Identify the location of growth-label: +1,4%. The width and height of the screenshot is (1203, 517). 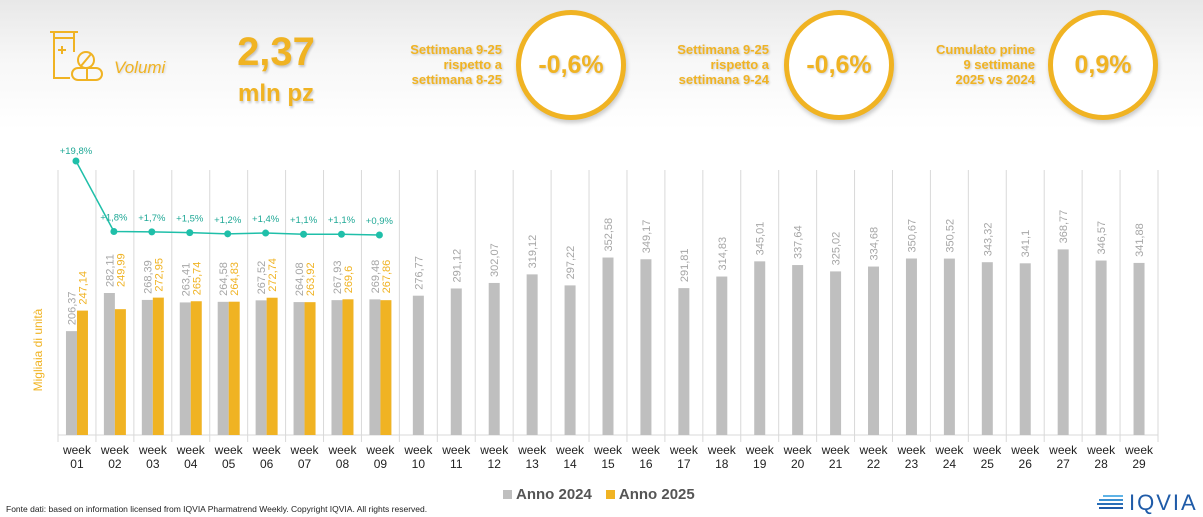
(266, 219).